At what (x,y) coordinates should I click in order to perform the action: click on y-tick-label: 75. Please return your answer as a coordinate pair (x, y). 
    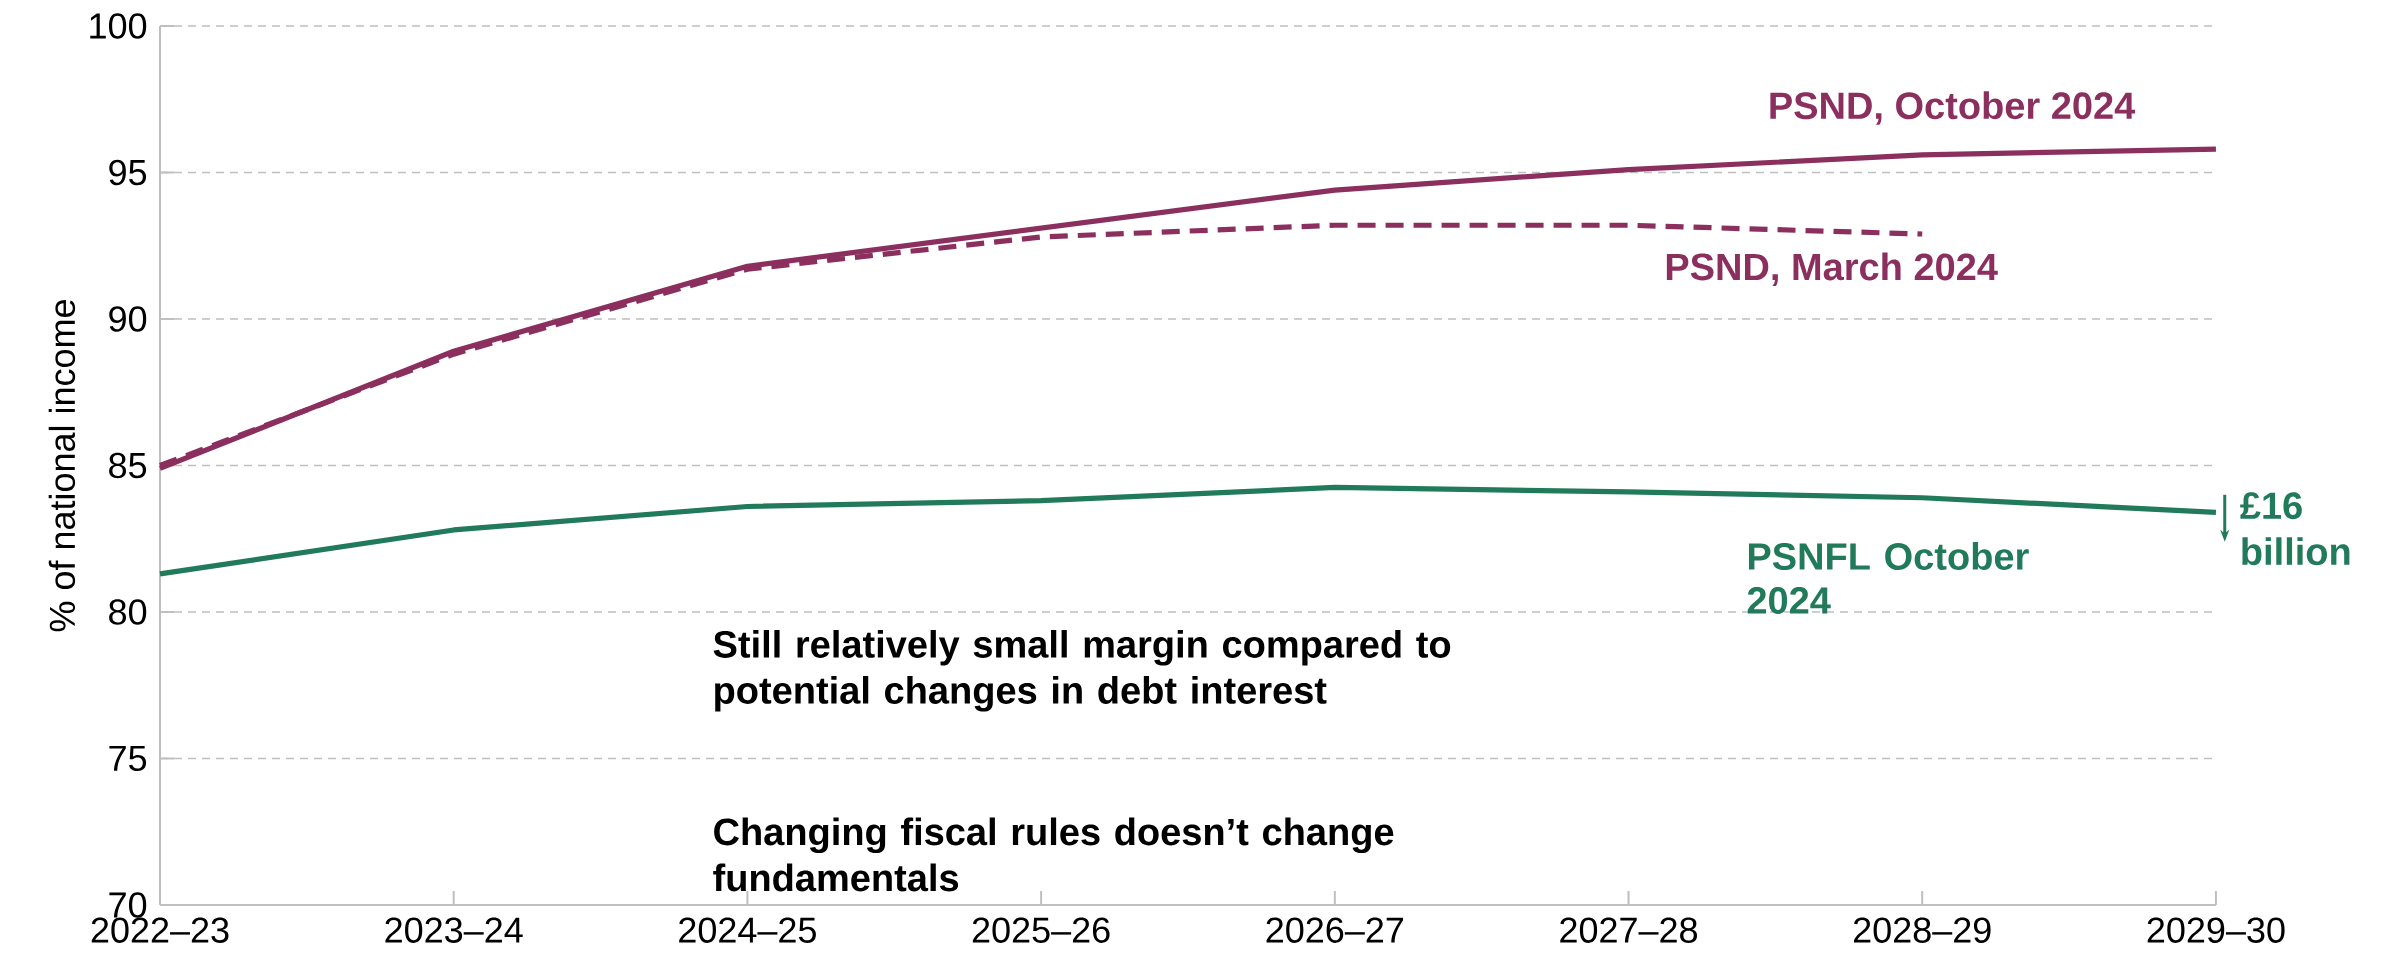
    Looking at the image, I should click on (128, 758).